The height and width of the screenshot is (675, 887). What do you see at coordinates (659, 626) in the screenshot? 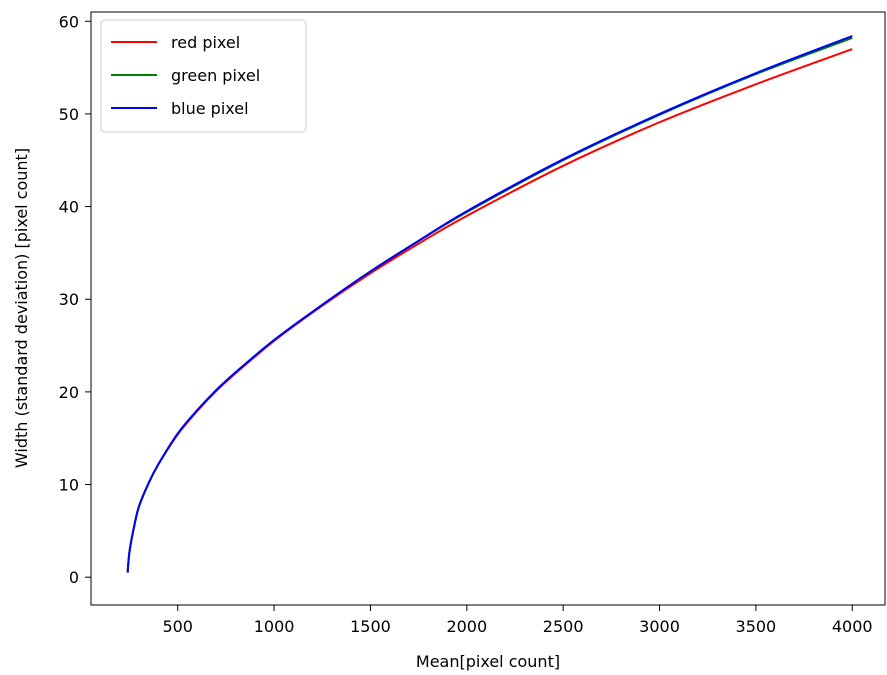
I see `x-tick-label: 3000` at bounding box center [659, 626].